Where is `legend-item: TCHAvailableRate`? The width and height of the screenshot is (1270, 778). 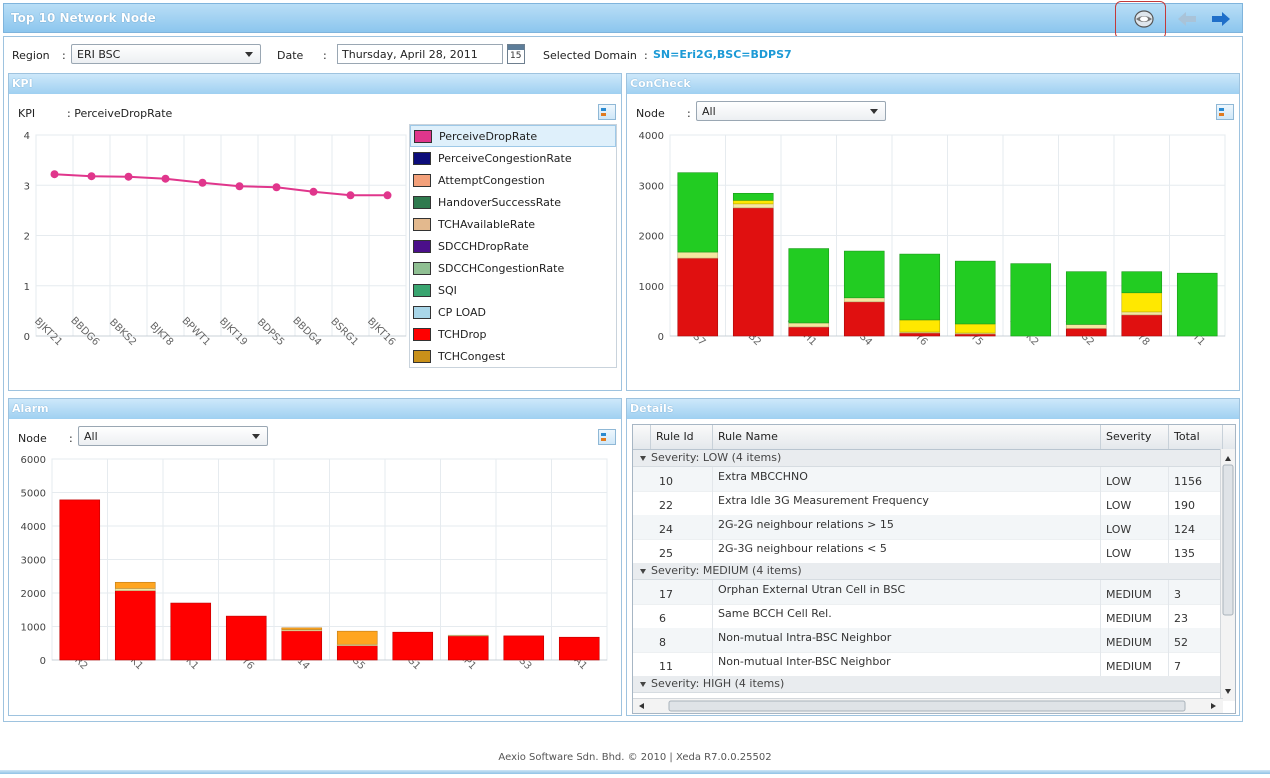 legend-item: TCHAvailableRate is located at coordinates (513, 224).